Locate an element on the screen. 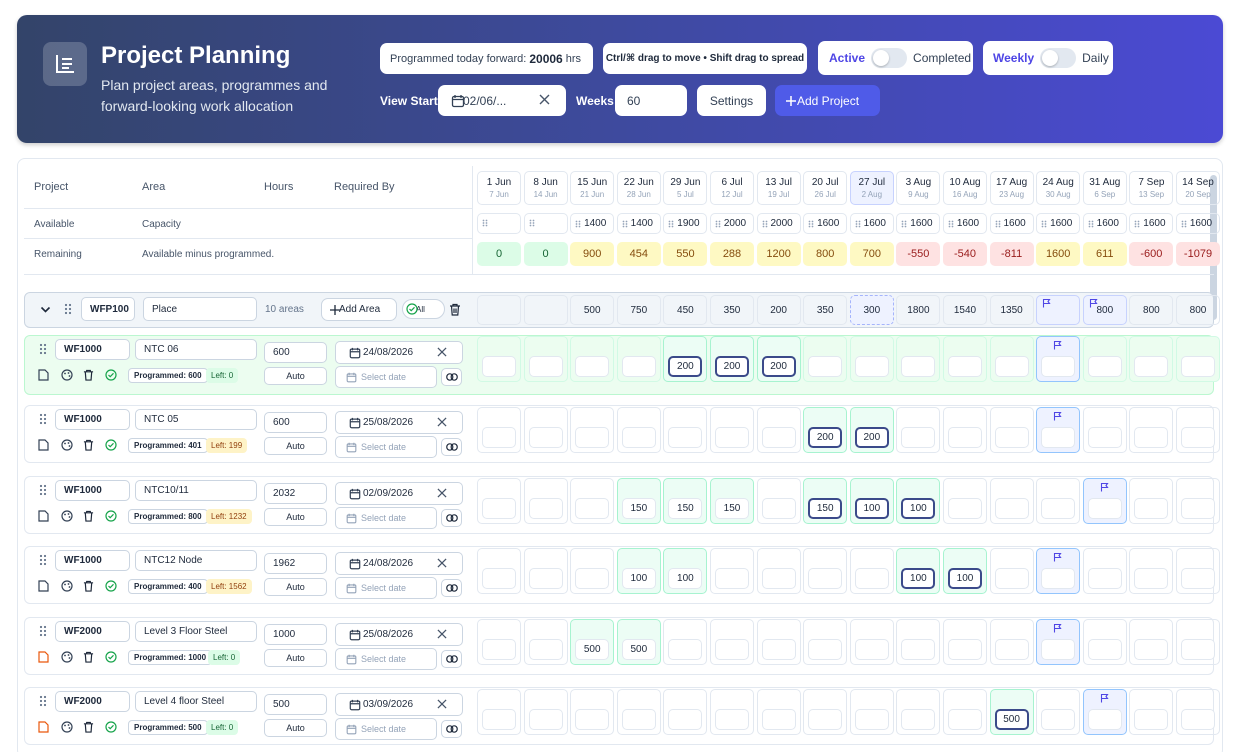 This screenshot has width=1235, height=752. area-name-input: NTC 05 is located at coordinates (196, 419).